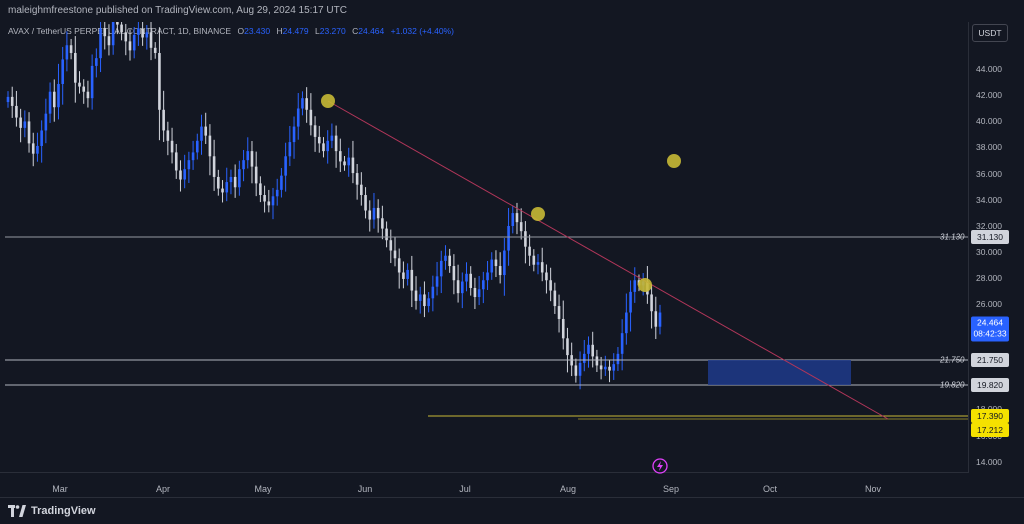 The image size is (1024, 524). Describe the element at coordinates (538, 214) in the screenshot. I see `marker-dot` at that location.